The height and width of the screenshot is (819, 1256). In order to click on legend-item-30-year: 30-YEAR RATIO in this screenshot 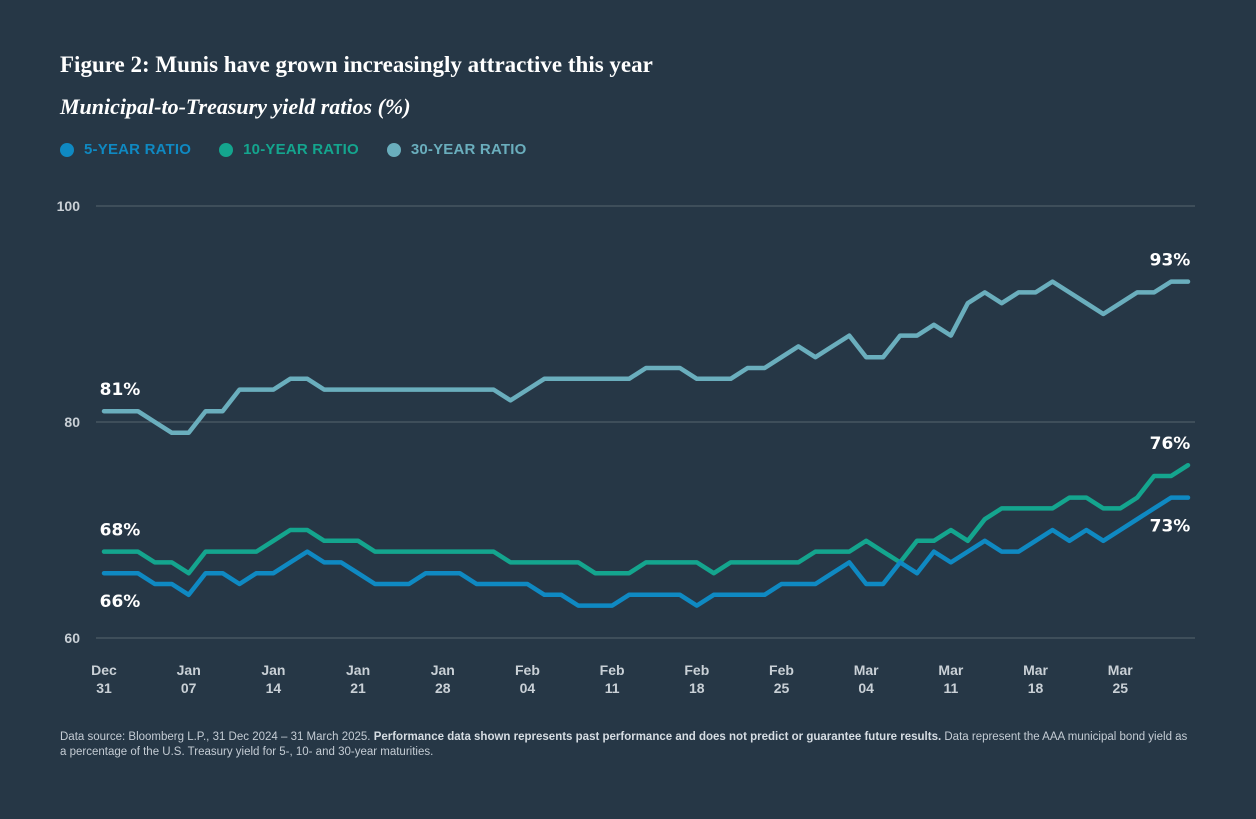, I will do `click(456, 149)`.